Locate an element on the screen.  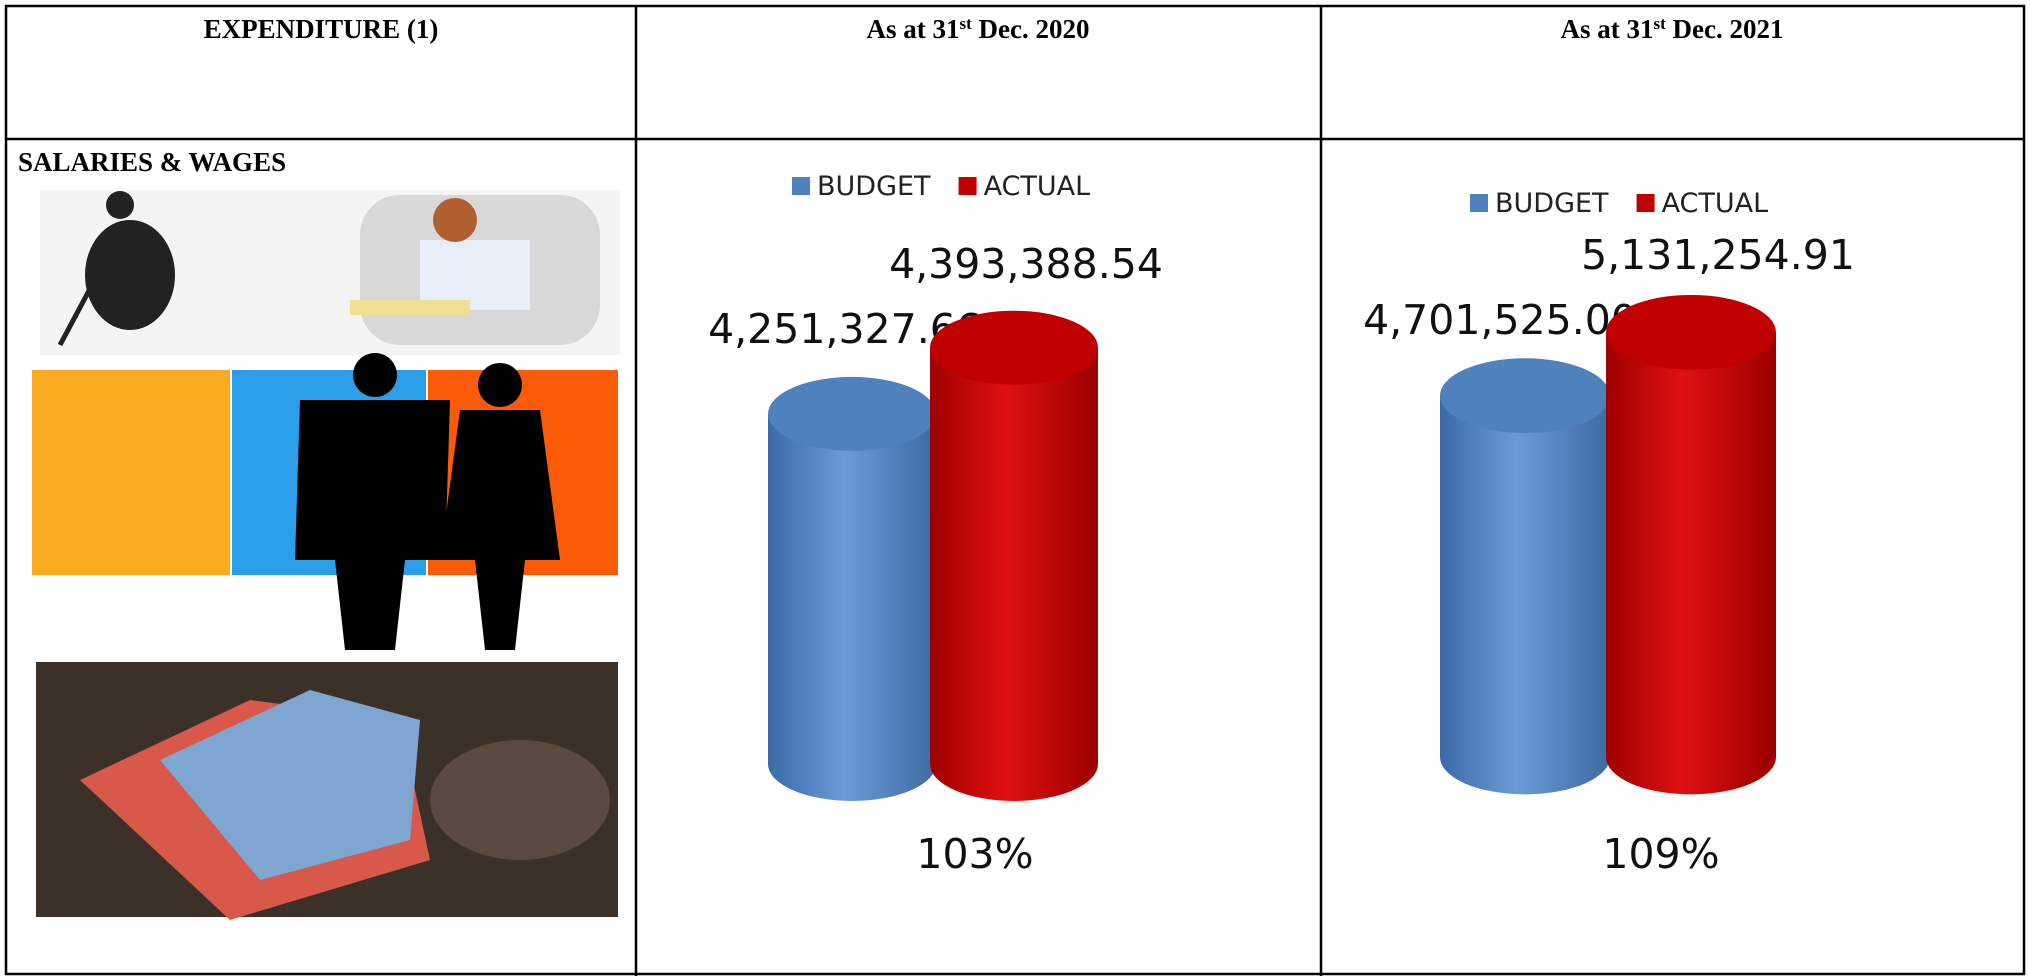
header-cell: EXPENDITURE (1) is located at coordinates (321, 29).